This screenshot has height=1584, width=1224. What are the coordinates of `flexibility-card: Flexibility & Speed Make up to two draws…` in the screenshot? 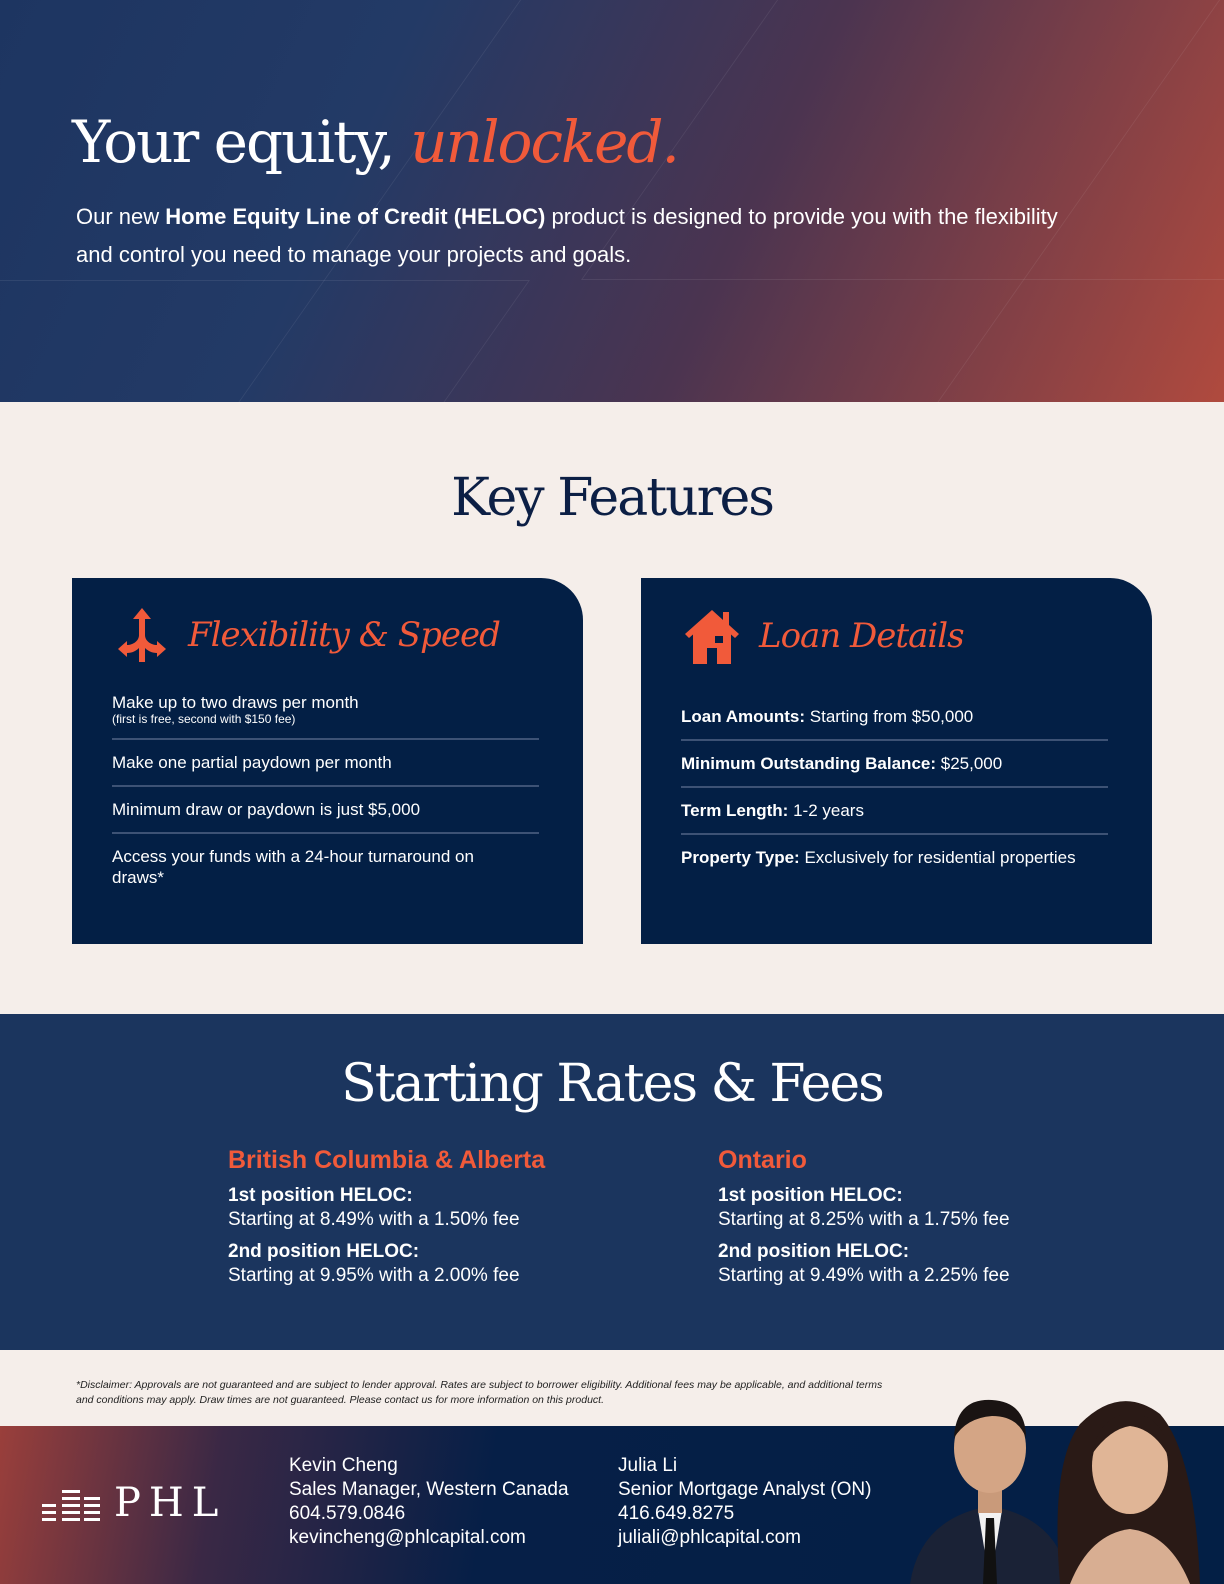 It's located at (327, 761).